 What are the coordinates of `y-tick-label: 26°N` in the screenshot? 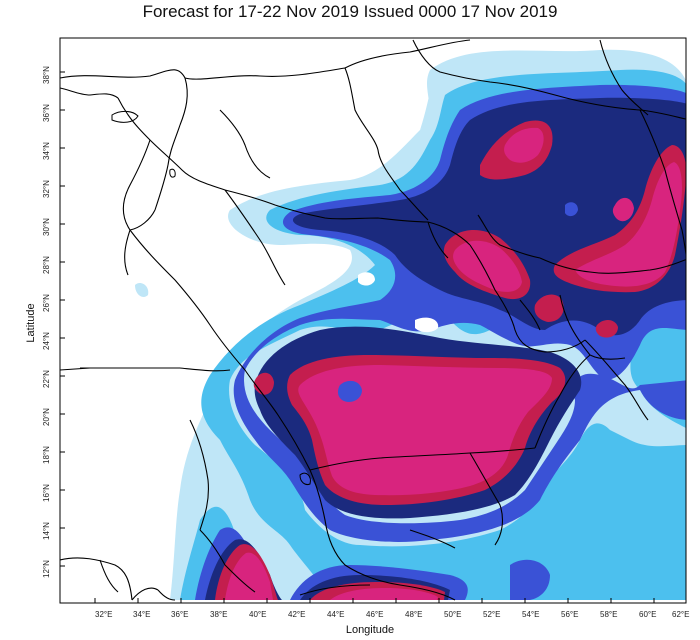 It's located at (46, 303).